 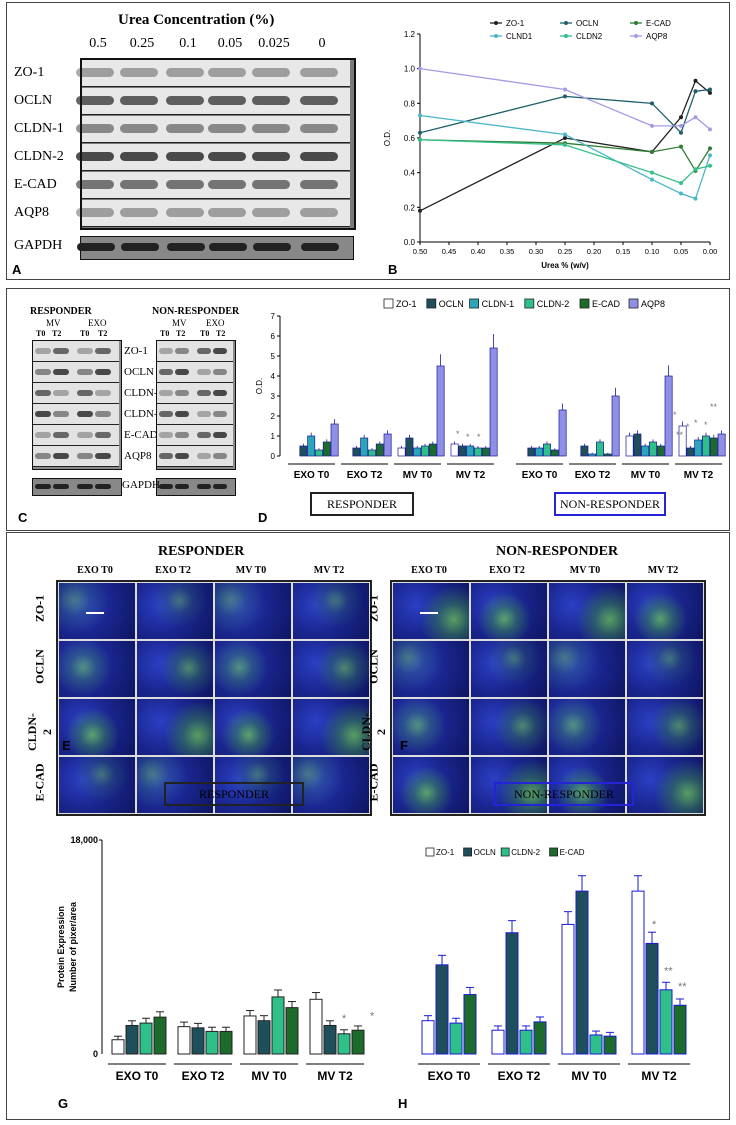 I want to click on chart-gh-legend-label: CLDN-2, so click(x=525, y=852).